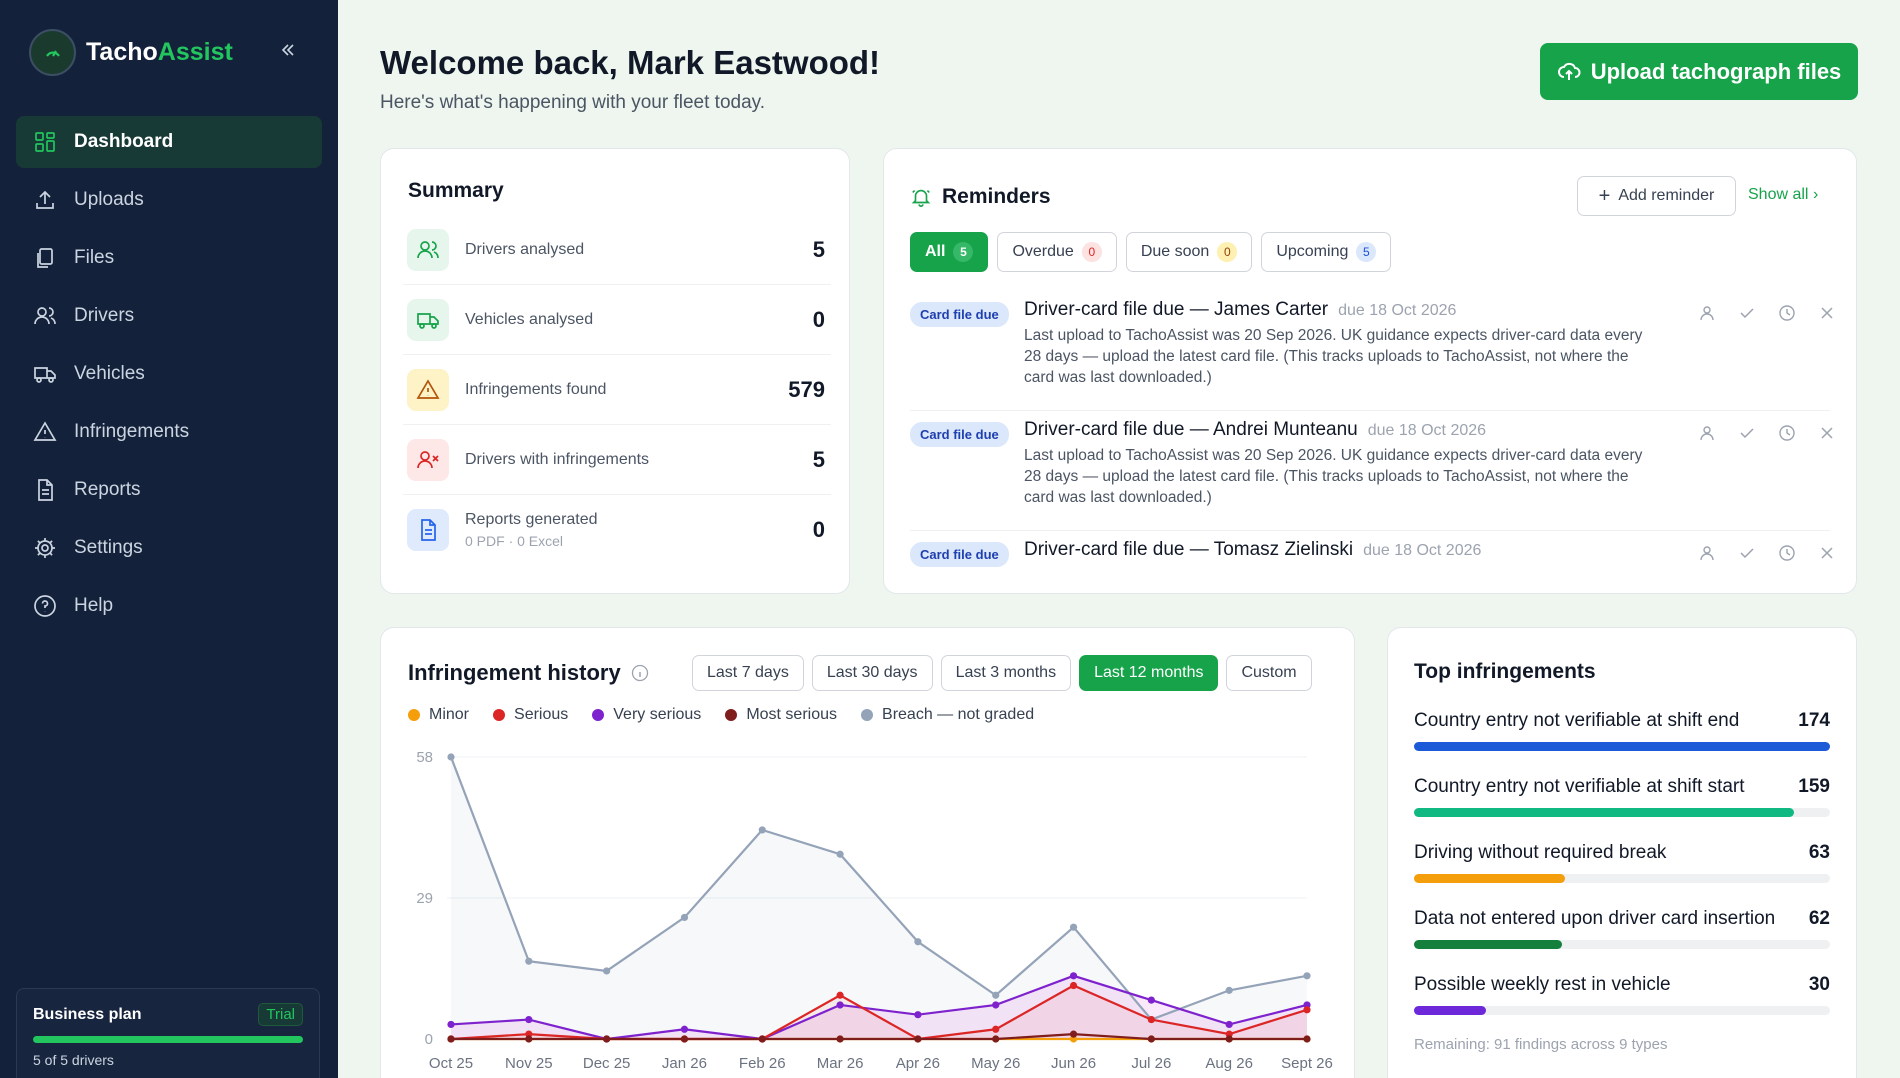  Describe the element at coordinates (921, 198) in the screenshot. I see `bell-icon` at that location.